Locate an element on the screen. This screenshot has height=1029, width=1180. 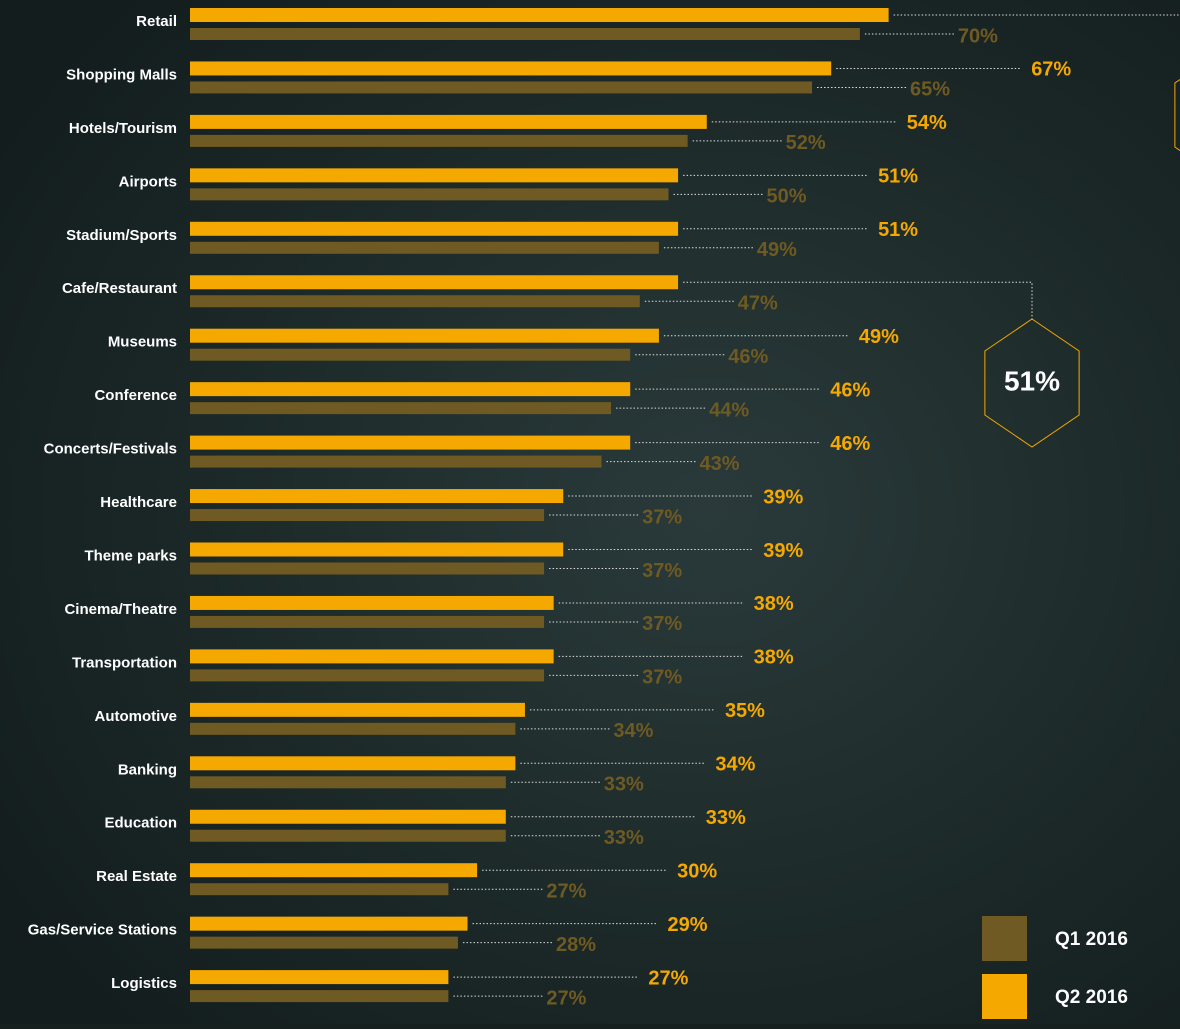
value-label: 34% is located at coordinates (633, 731).